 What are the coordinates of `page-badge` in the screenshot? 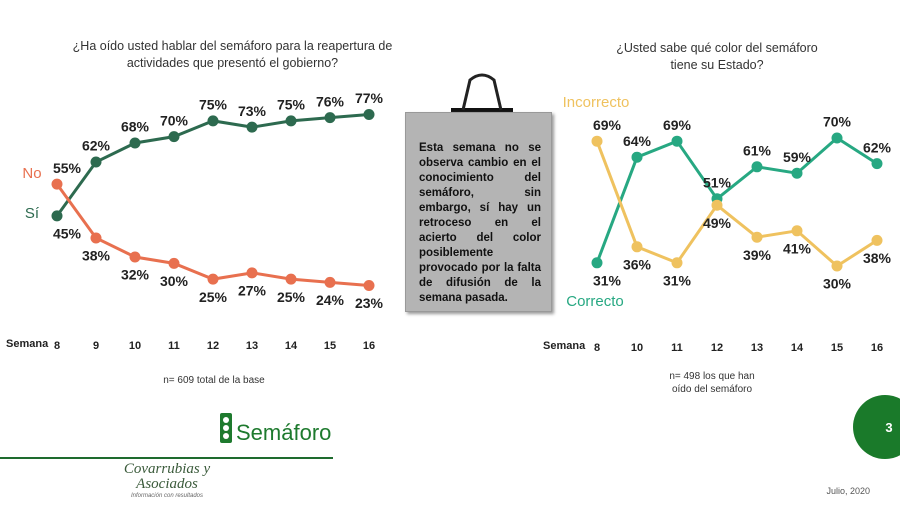 It's located at (876, 427).